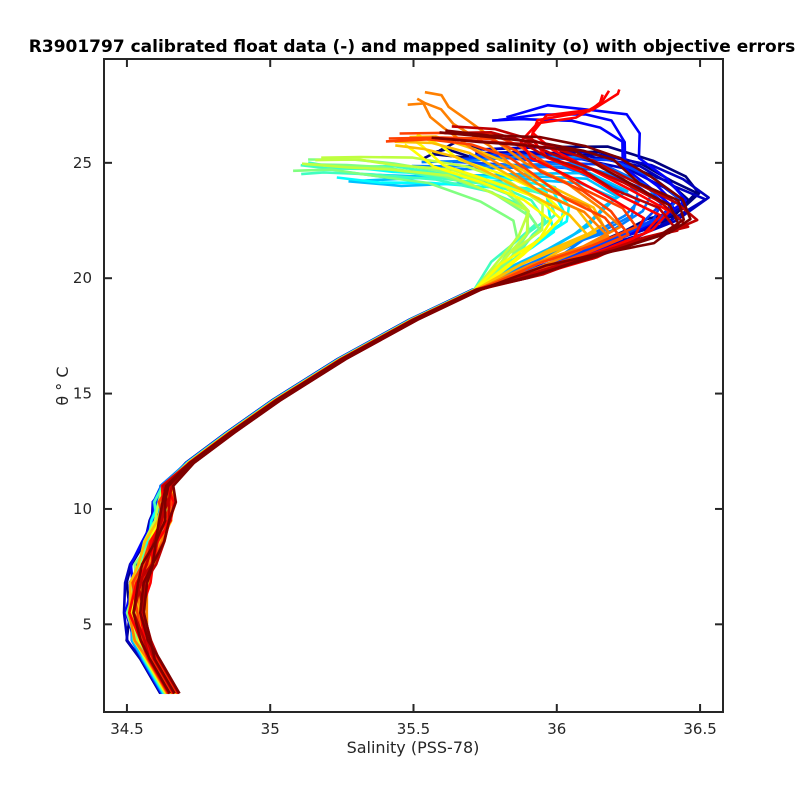 This screenshot has height=800, width=800. I want to click on y-axis-label: θ ° C, so click(62, 385).